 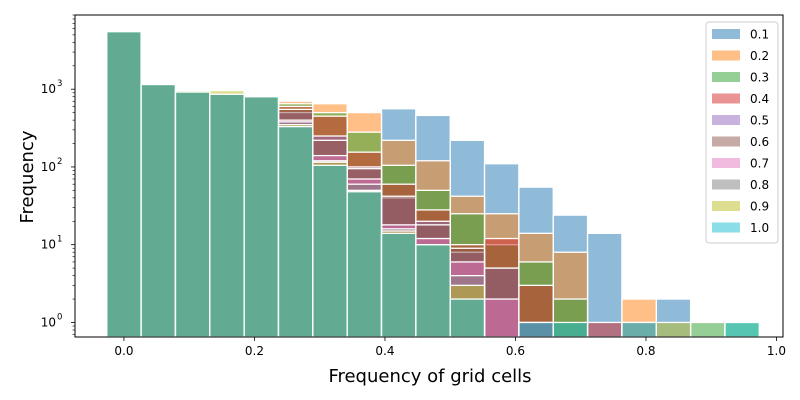 I want to click on legend-label: 0.1, so click(x=759, y=35).